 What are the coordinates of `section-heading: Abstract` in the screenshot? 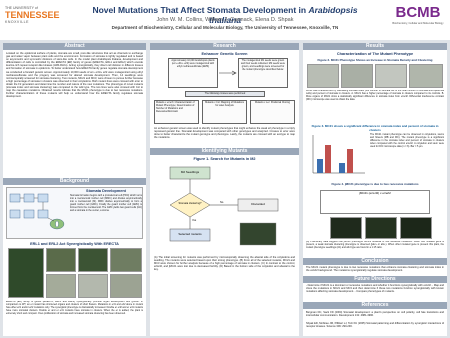 It's located at (74, 46).